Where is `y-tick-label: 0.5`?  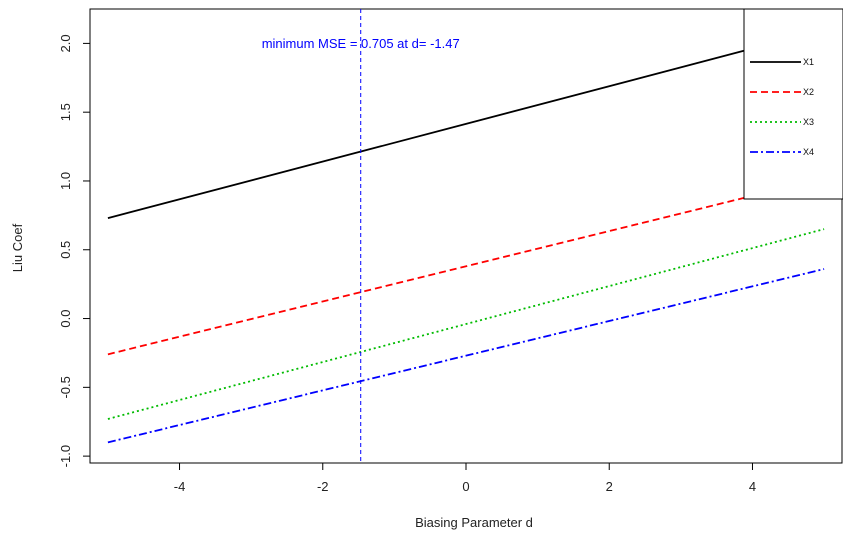 y-tick-label: 0.5 is located at coordinates (65, 250).